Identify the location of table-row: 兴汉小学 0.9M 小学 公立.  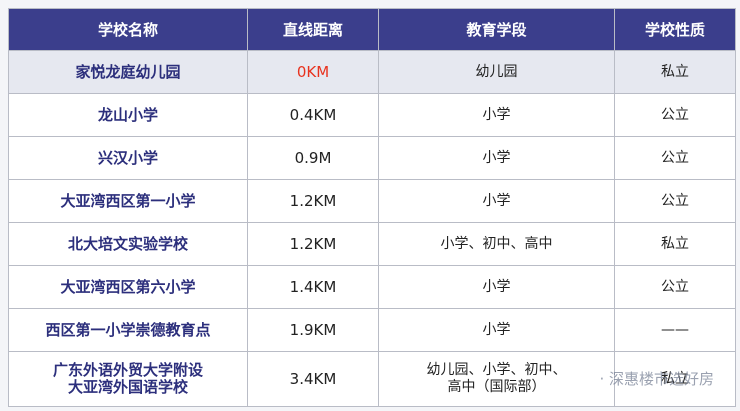
(372, 158).